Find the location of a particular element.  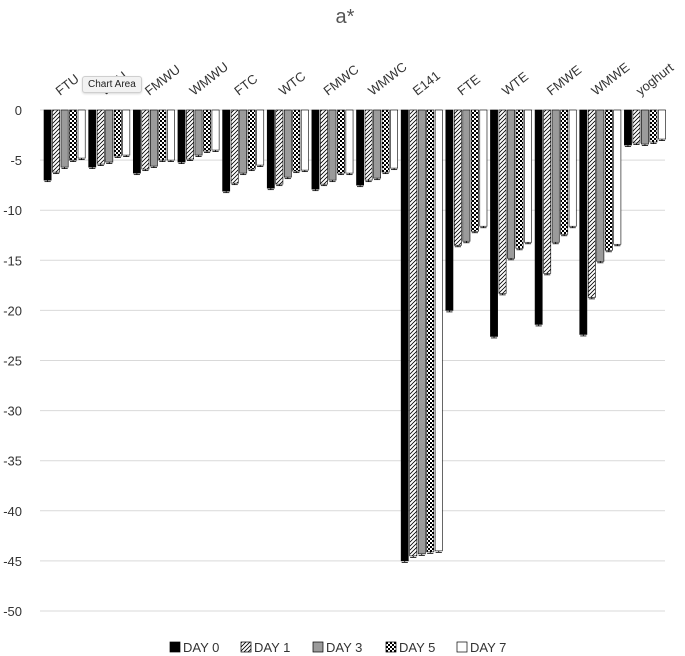

category-label: WMWU is located at coordinates (209, 78).